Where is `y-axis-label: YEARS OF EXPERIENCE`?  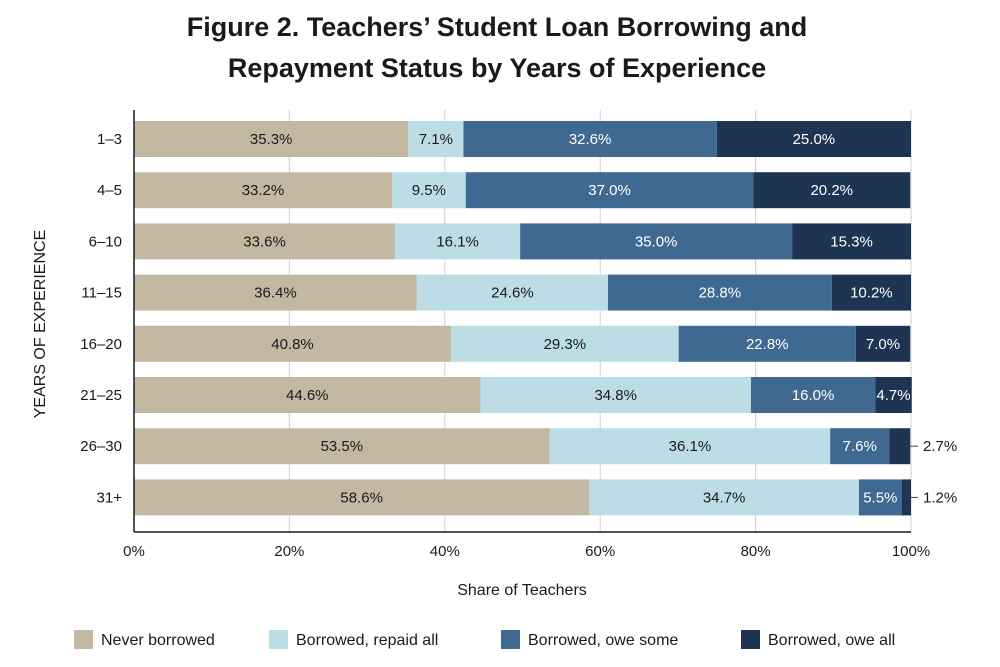
y-axis-label: YEARS OF EXPERIENCE is located at coordinates (40, 324).